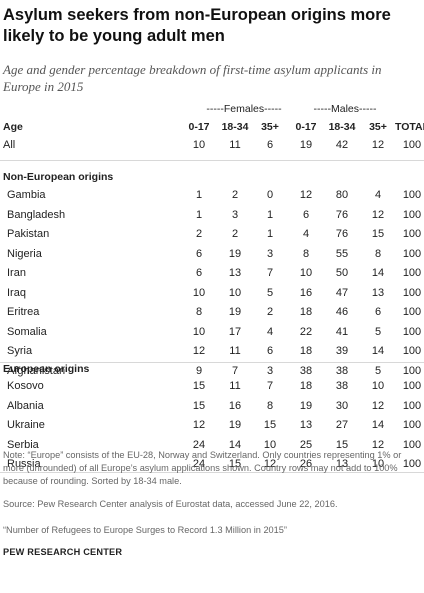 The image size is (424, 593). Describe the element at coordinates (36, 214) in the screenshot. I see `row-label: Bangladesh` at that location.